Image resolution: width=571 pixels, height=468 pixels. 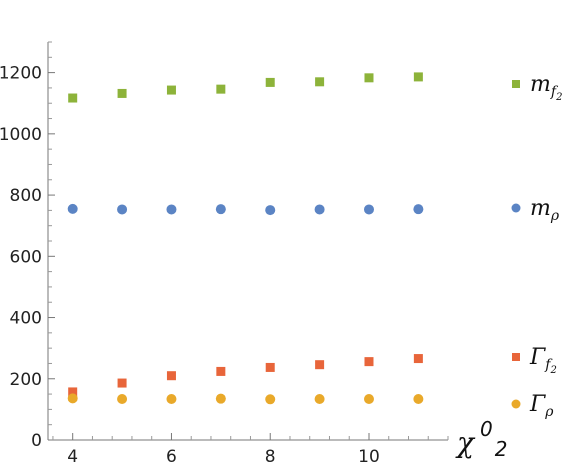 I want to click on y-tick-label: 800, so click(x=26, y=196).